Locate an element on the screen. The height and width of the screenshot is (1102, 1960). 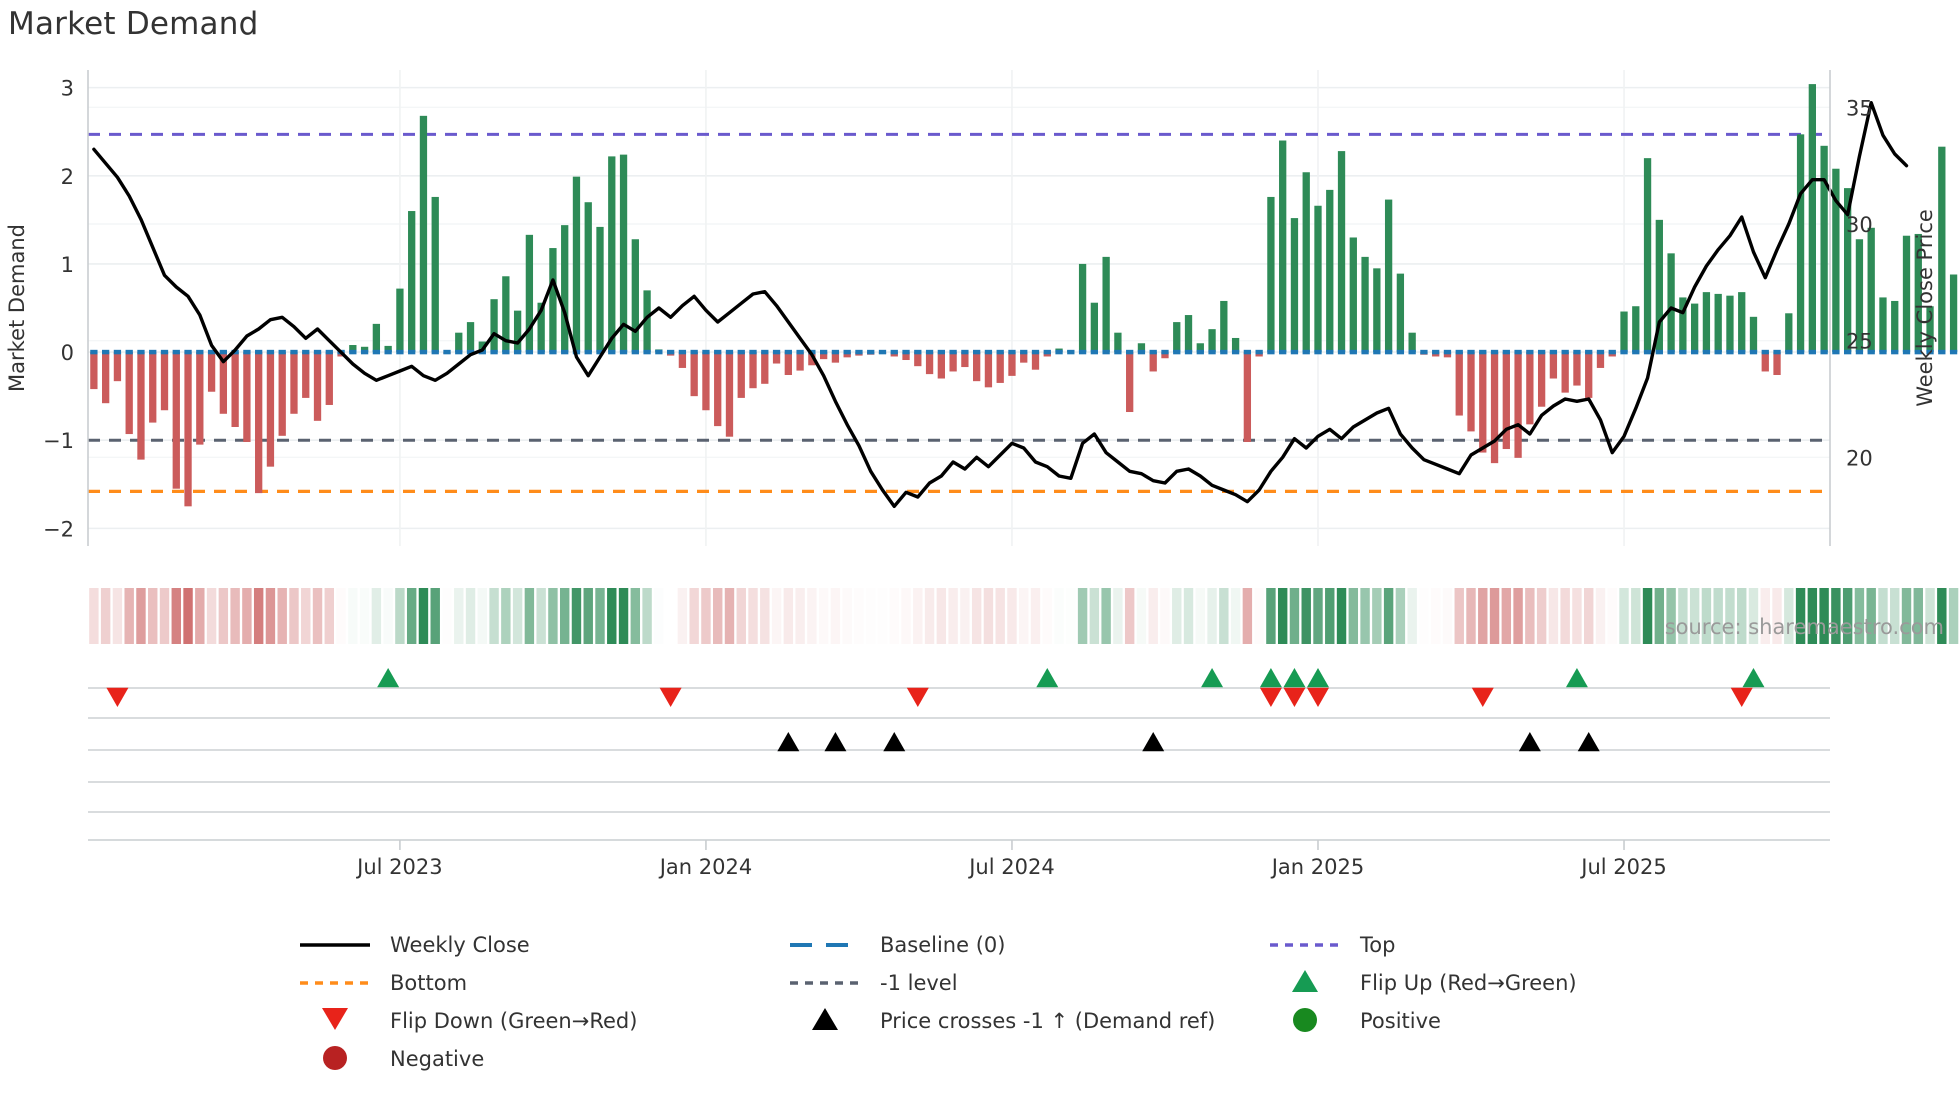
legend-item: Positive is located at coordinates (1367, 1020).